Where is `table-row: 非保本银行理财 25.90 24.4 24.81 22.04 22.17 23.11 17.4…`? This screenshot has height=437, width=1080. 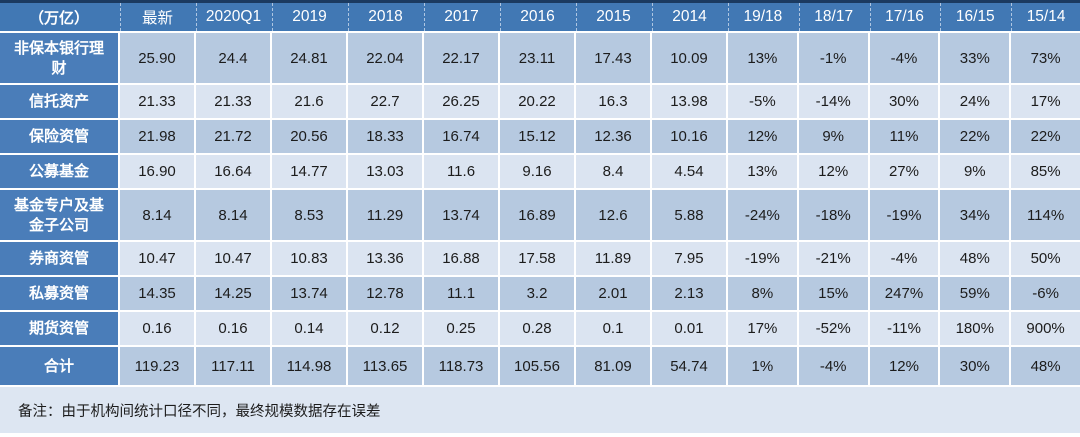 table-row: 非保本银行理财 25.90 24.4 24.81 22.04 22.17 23.11 17.4… is located at coordinates (540, 58).